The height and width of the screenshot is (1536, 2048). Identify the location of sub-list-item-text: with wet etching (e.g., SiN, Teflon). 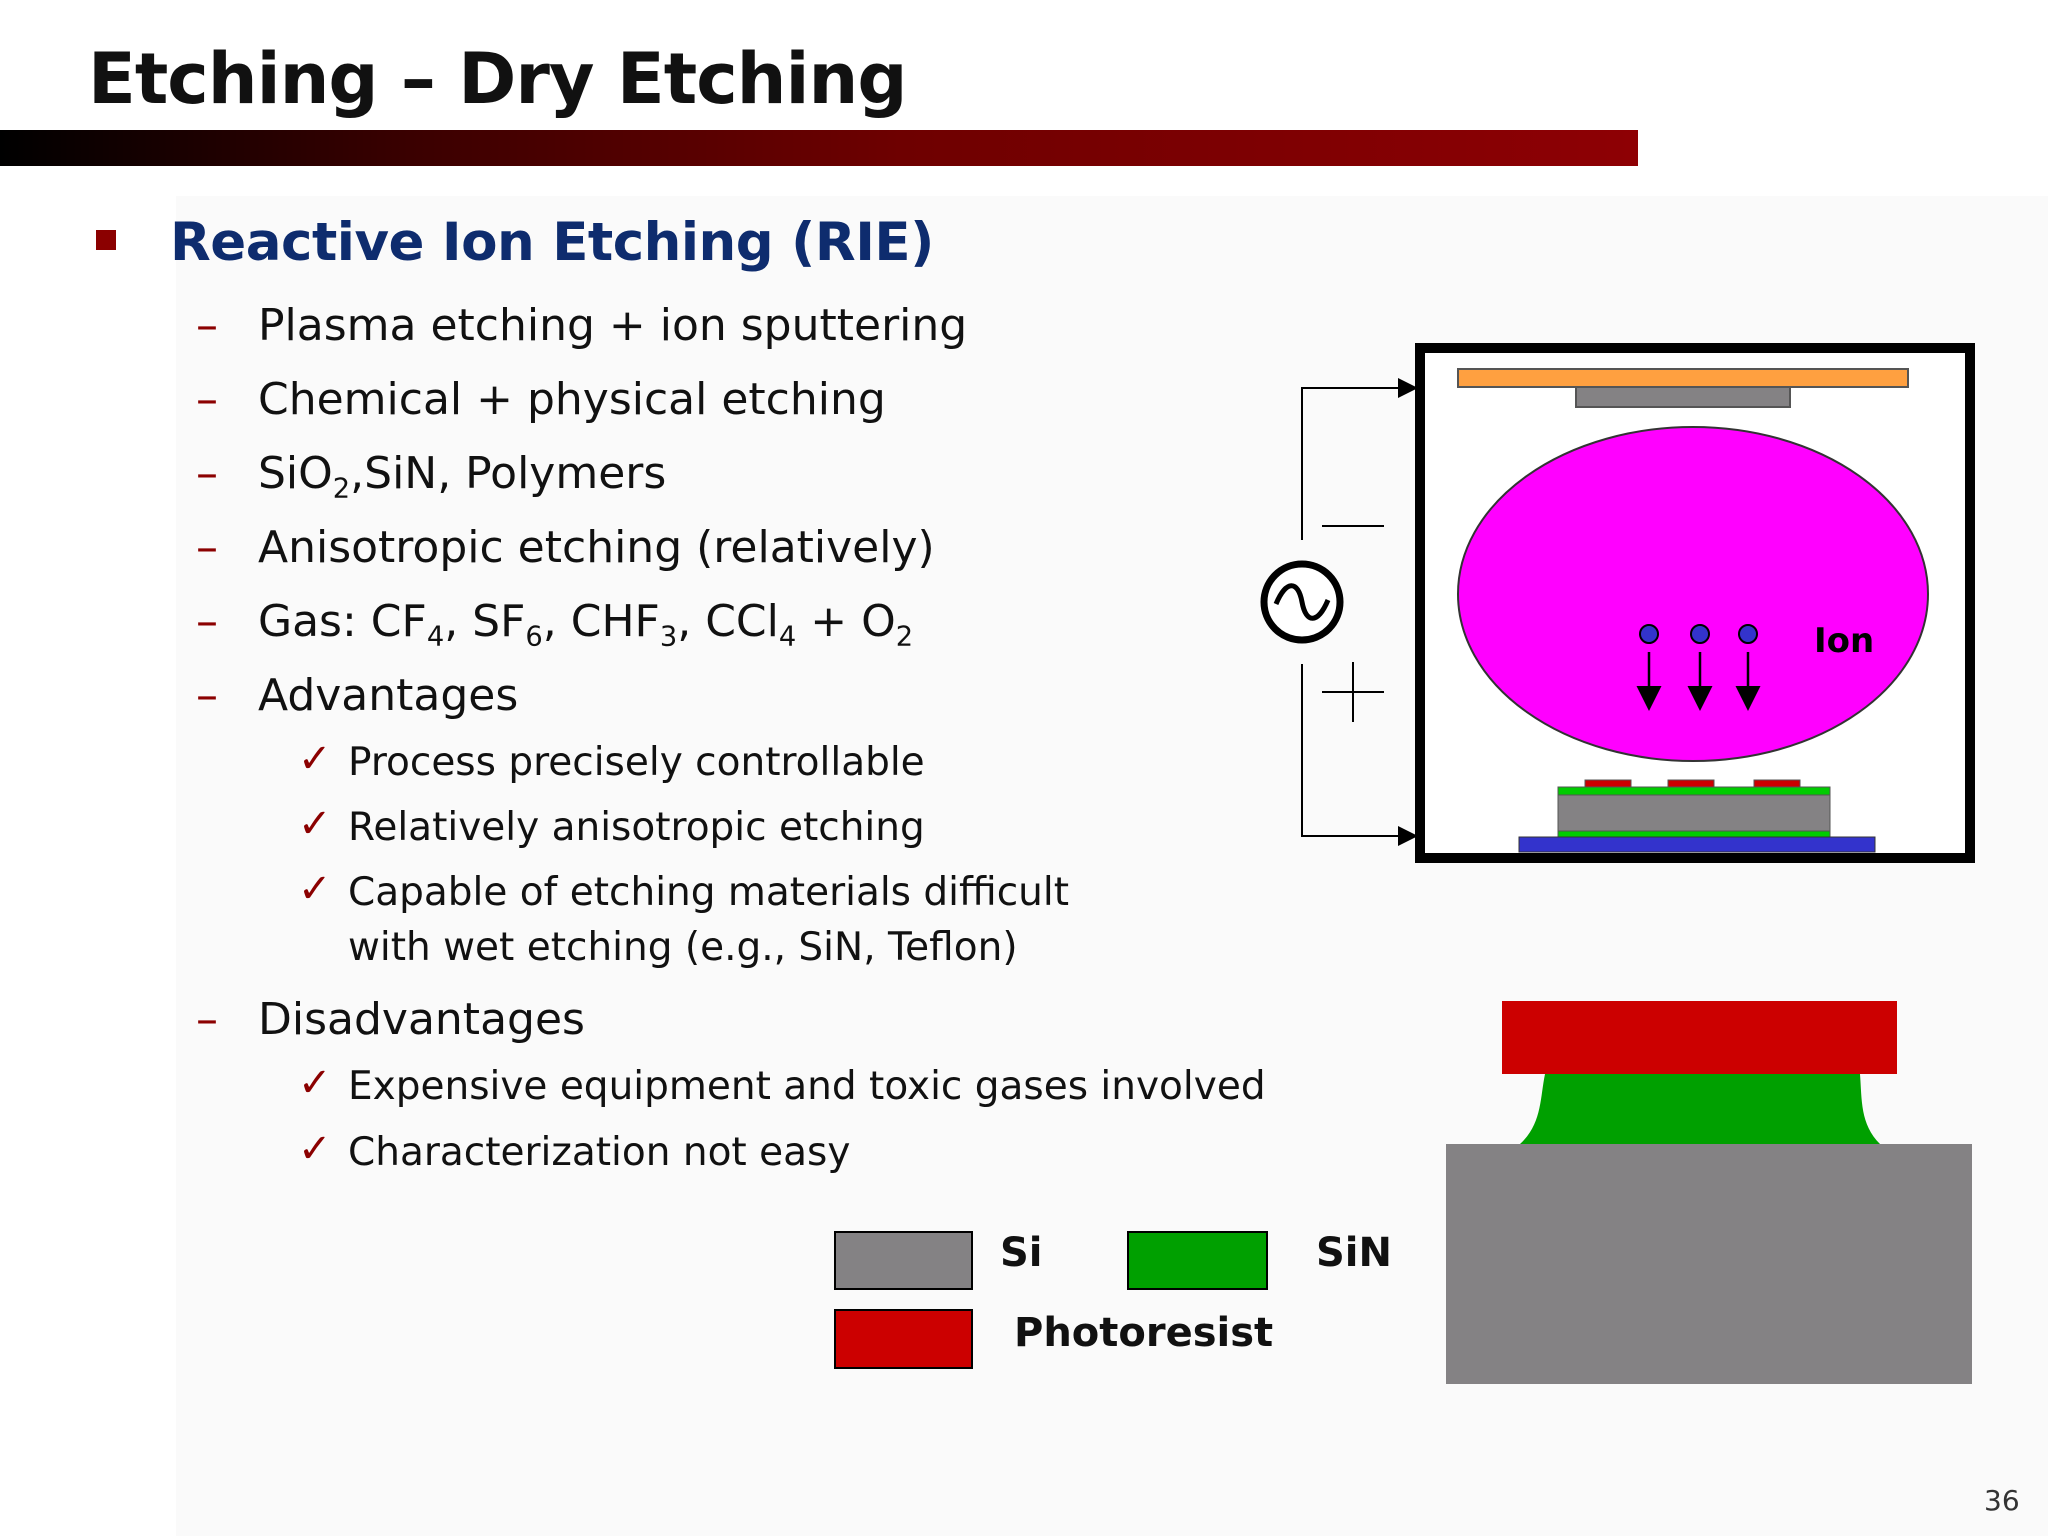
(683, 947).